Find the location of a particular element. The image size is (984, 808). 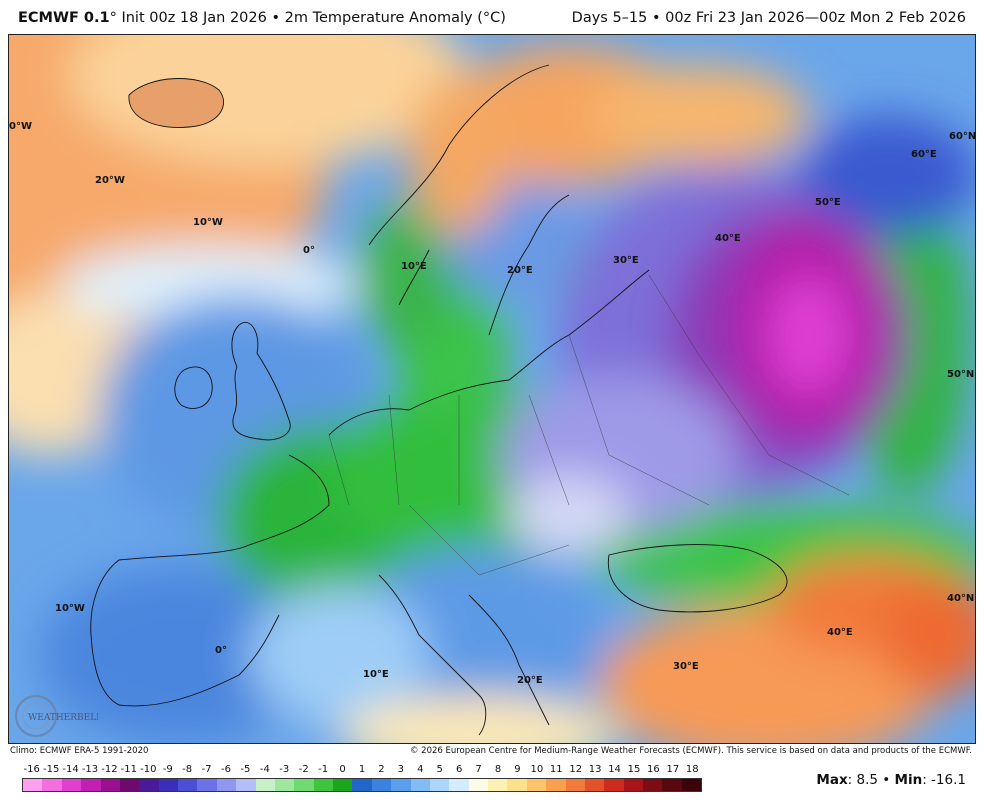

colorbar-tick-label: 18 is located at coordinates (692, 769).